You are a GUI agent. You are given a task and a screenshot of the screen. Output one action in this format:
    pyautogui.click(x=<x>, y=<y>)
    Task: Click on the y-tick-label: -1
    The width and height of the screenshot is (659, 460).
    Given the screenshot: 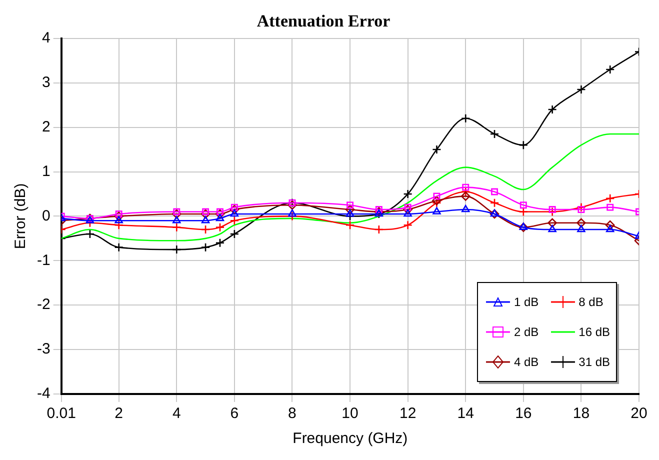 What is the action you would take?
    pyautogui.click(x=43, y=260)
    